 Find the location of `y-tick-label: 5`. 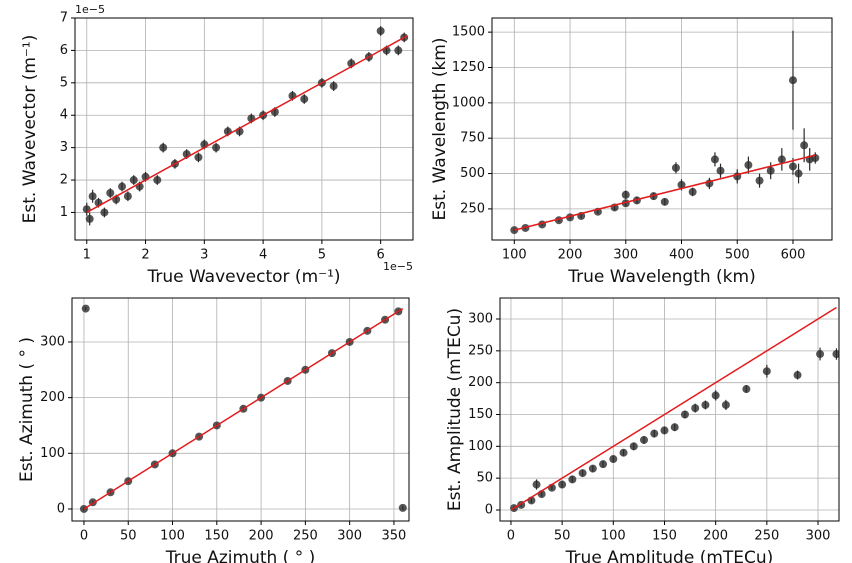

y-tick-label: 5 is located at coordinates (64, 82).